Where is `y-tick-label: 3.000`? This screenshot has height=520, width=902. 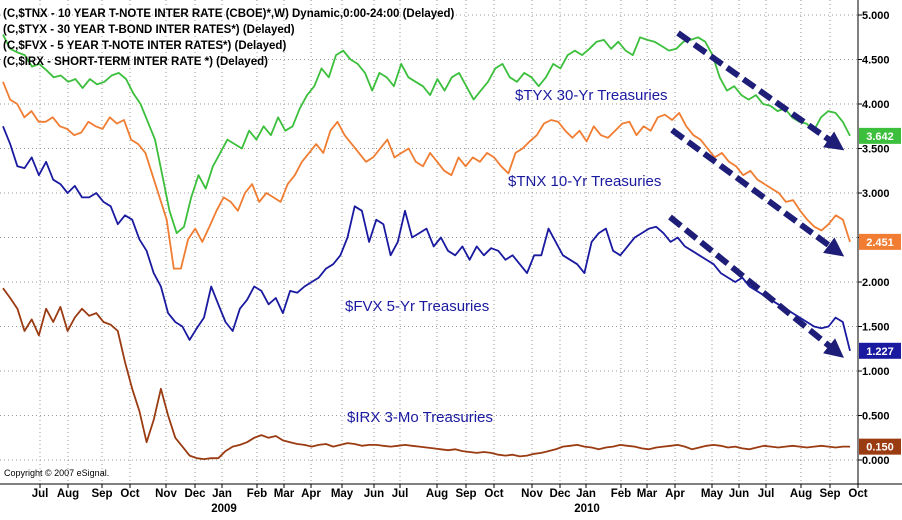 y-tick-label: 3.000 is located at coordinates (876, 194).